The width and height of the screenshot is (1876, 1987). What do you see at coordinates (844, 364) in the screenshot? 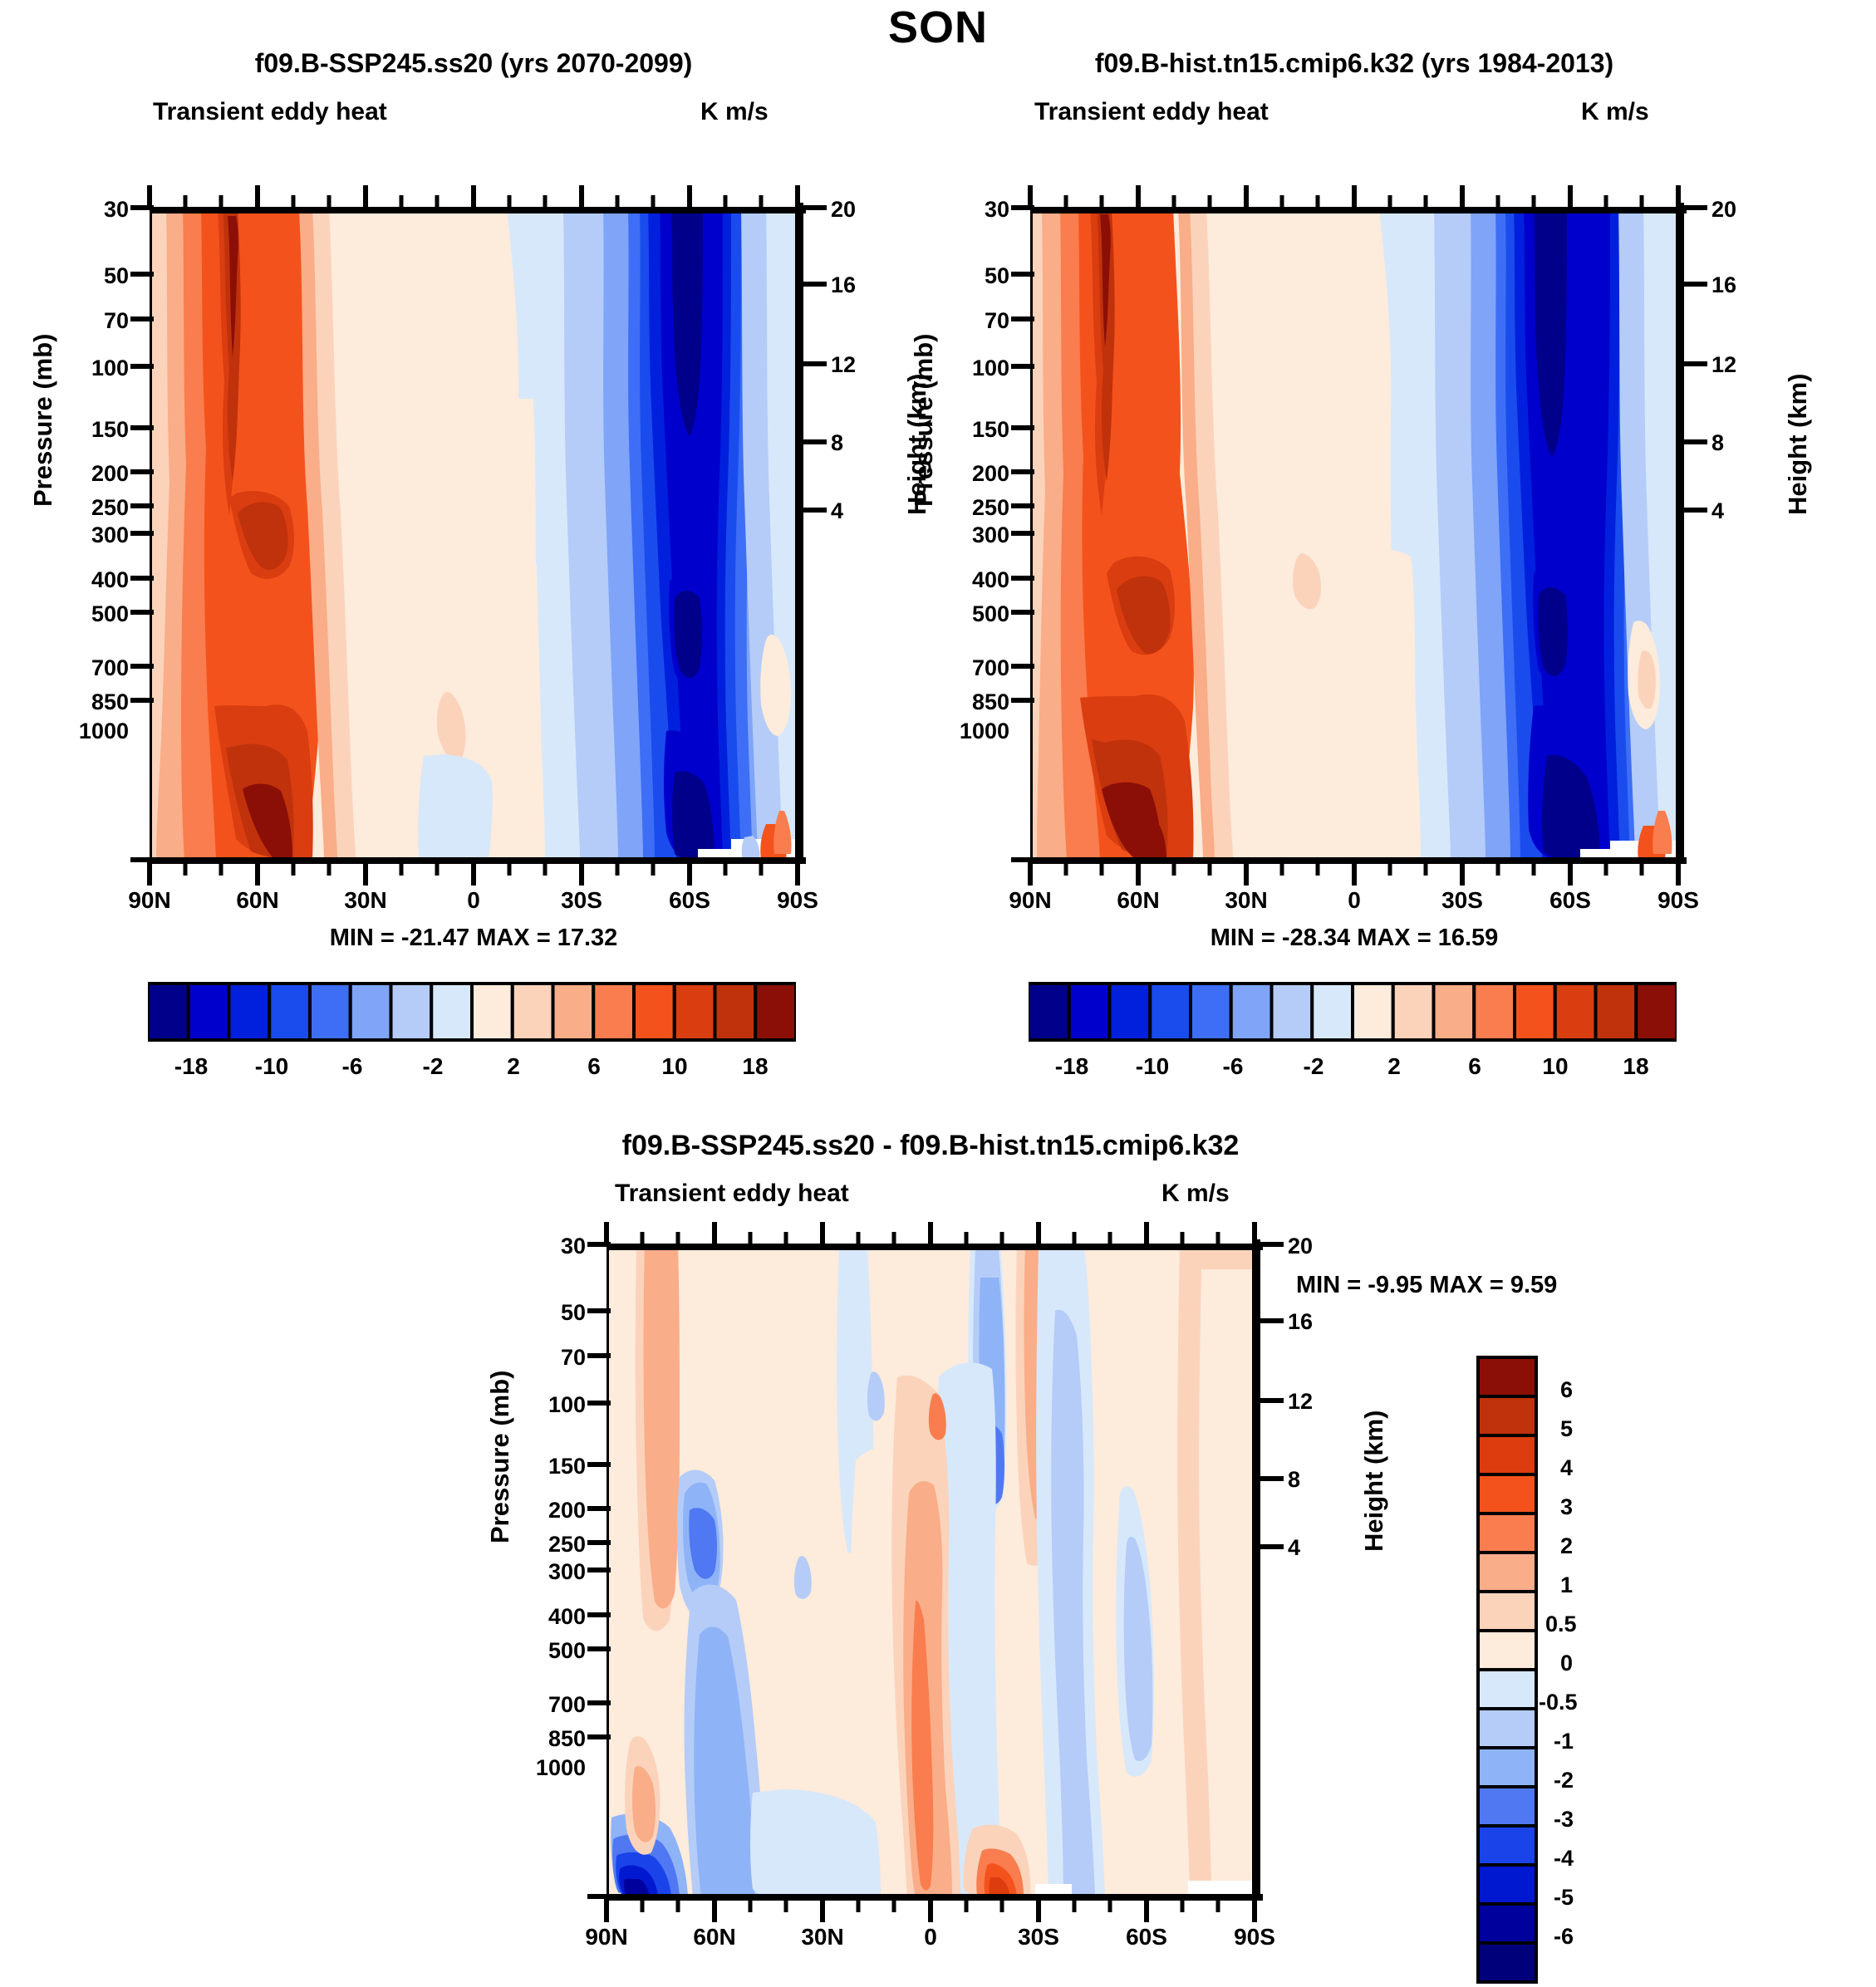
I see `ytick-right-top-left-12: 12` at bounding box center [844, 364].